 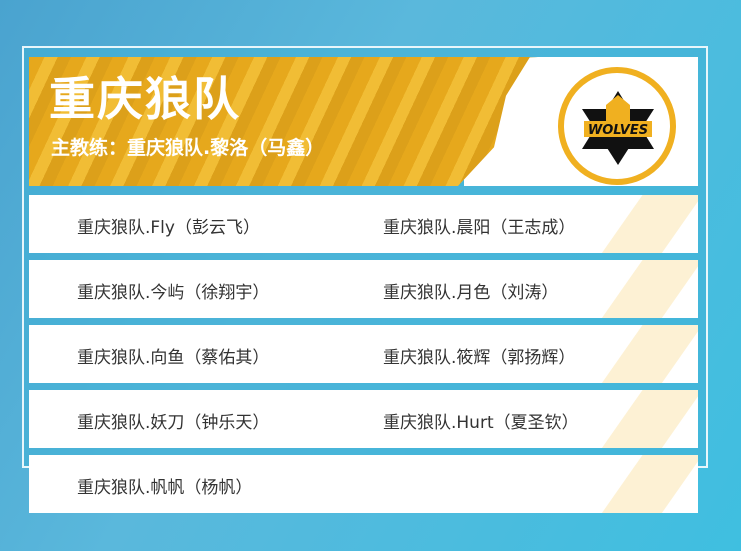 I want to click on player-name: 重庆狼队.帆帆（杨帆）, so click(x=165, y=488).